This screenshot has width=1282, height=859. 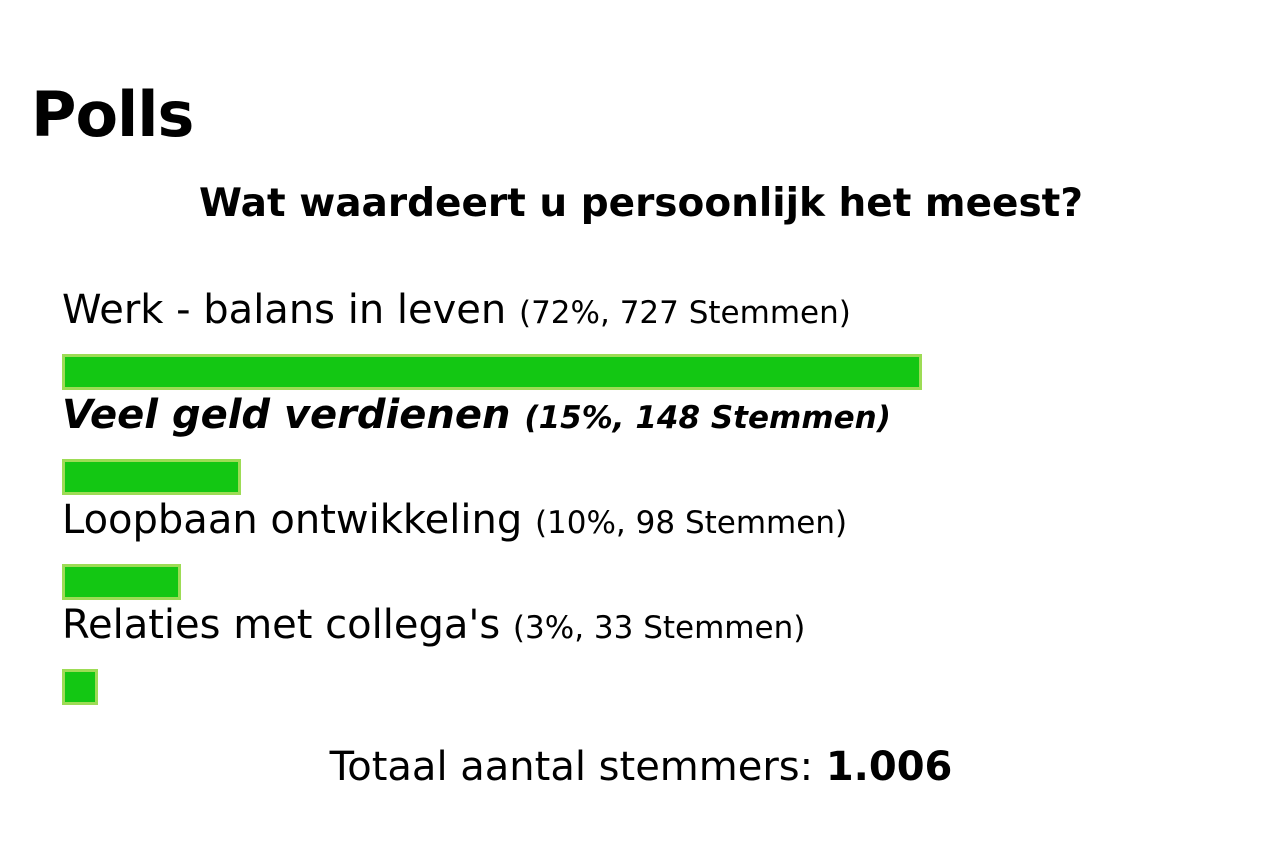 I want to click on answer-detail: (15%, 148 Stemmen), so click(x=707, y=418).